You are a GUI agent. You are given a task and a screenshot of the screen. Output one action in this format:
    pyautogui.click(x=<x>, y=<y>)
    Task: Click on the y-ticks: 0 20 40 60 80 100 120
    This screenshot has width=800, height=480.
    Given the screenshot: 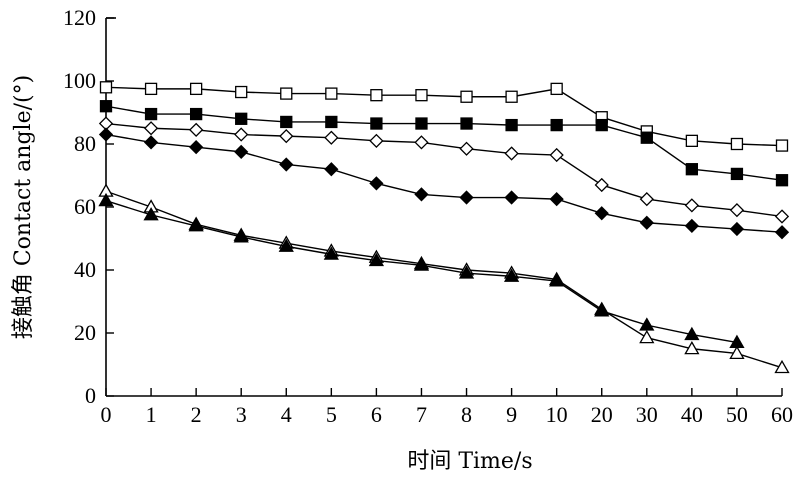 What is the action you would take?
    pyautogui.click(x=88, y=206)
    